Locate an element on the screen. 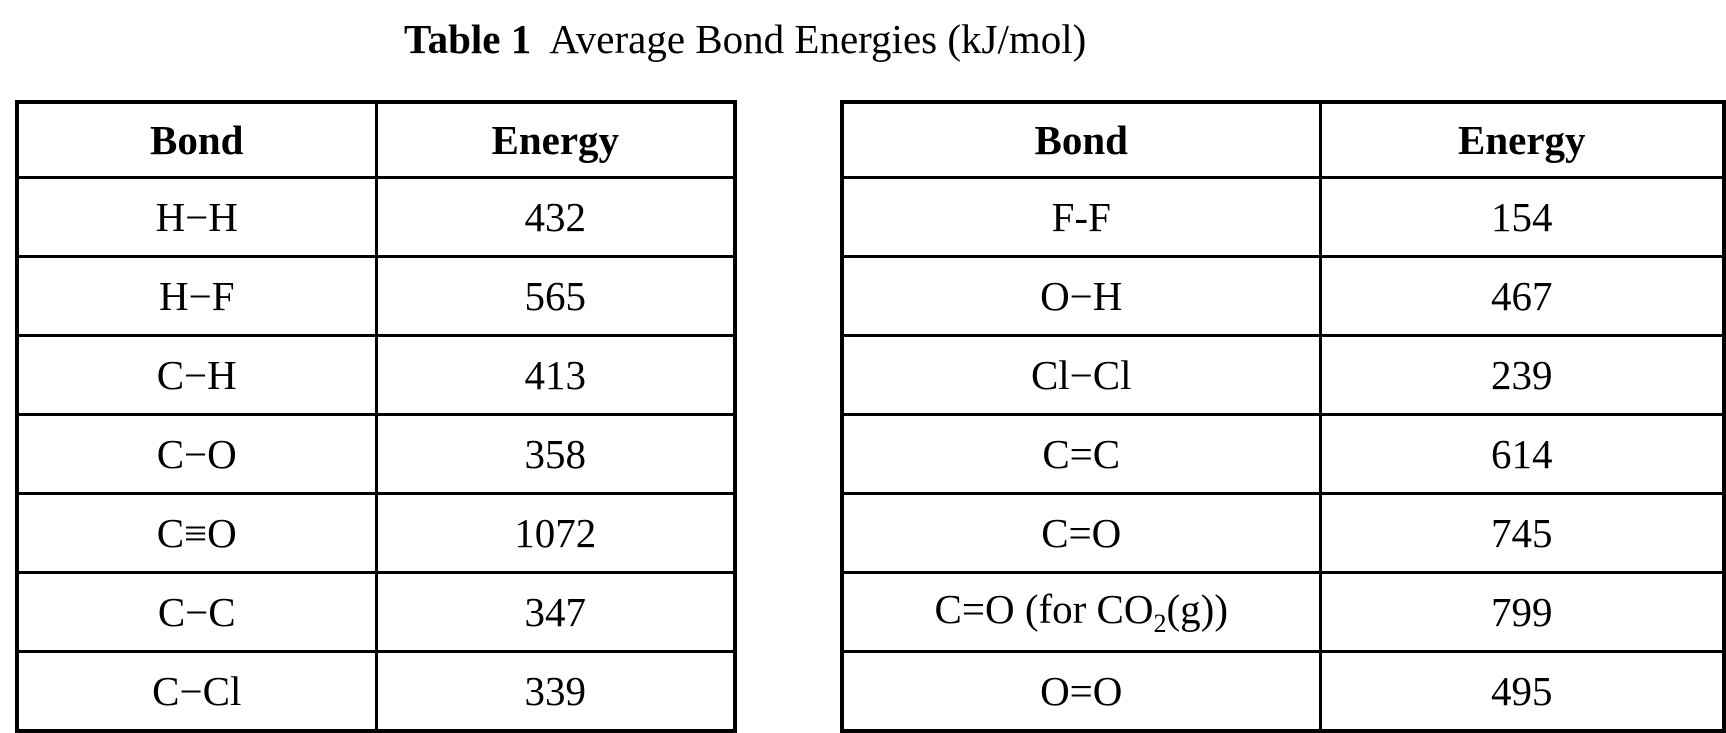  table-row: F-F 154 is located at coordinates (1282, 217).